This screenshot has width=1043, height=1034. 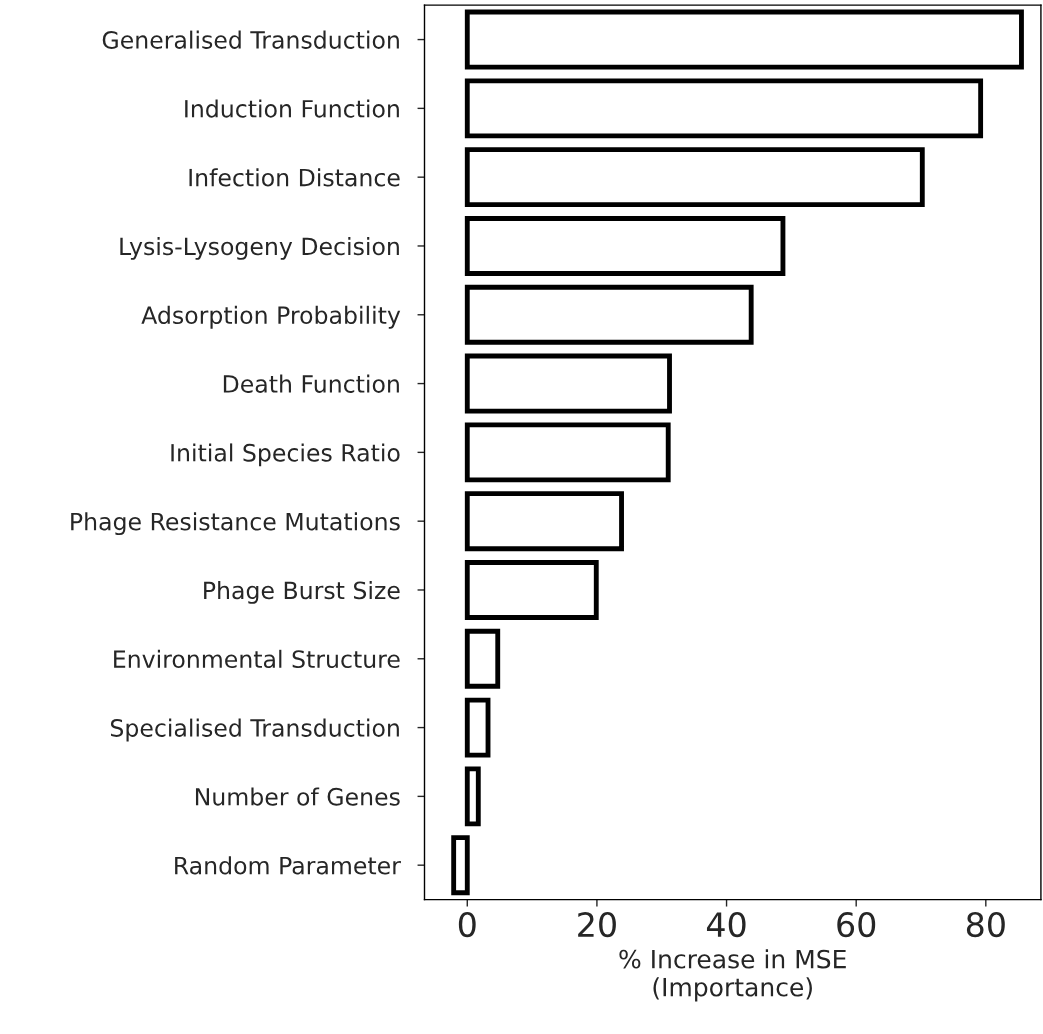 I want to click on y-tick-label: Initial Species Ratio, so click(x=285, y=455).